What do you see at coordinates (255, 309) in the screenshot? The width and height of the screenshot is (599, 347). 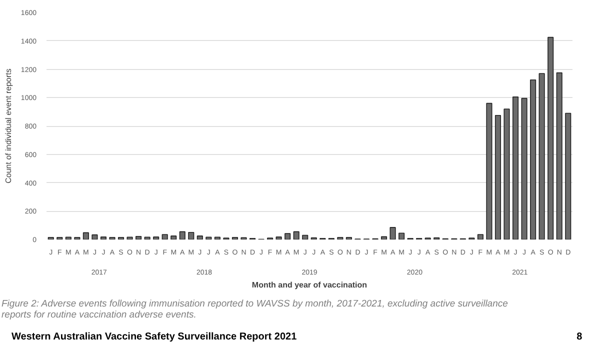 I see `caption: Figure 2: Adverse events following immunisation reported to WAVSS by month, 2017-2021, excluding active surveillance reports for routine vaccination adverse events.` at bounding box center [255, 309].